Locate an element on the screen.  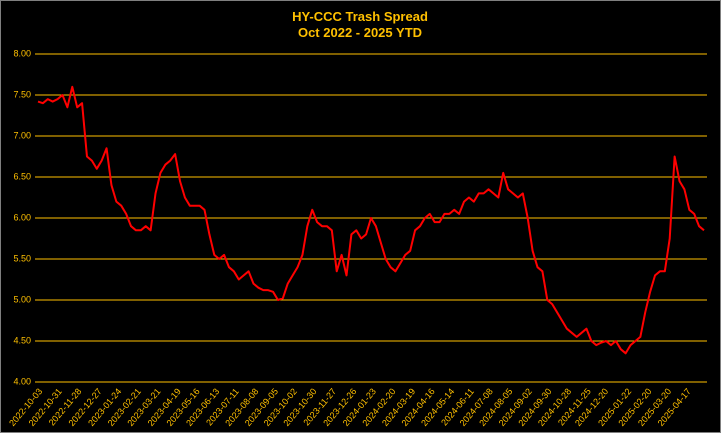
y-tick-label: 4.00 is located at coordinates (22, 381).